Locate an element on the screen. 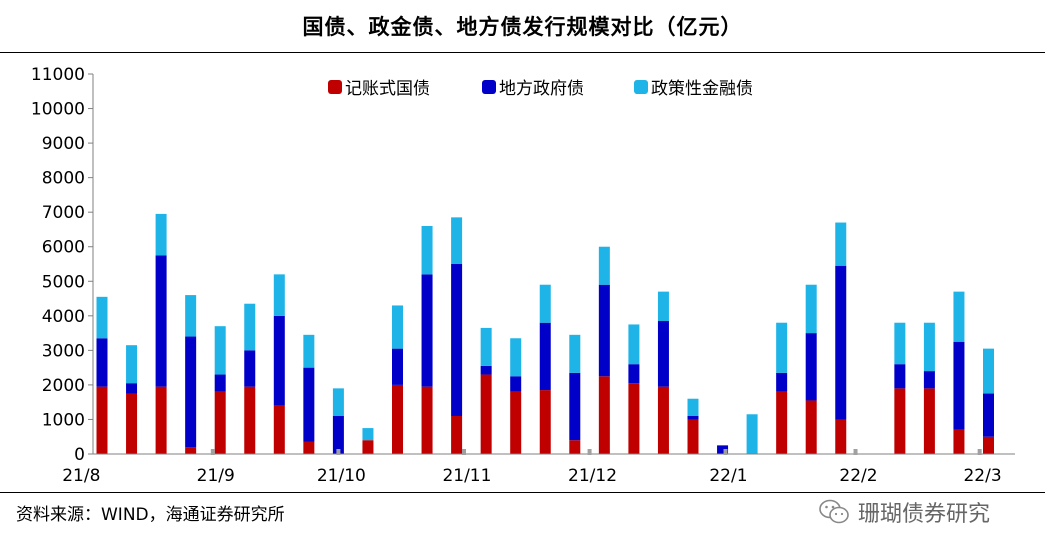 This screenshot has height=556, width=1045. y-tick-label: 4000 is located at coordinates (63, 317).